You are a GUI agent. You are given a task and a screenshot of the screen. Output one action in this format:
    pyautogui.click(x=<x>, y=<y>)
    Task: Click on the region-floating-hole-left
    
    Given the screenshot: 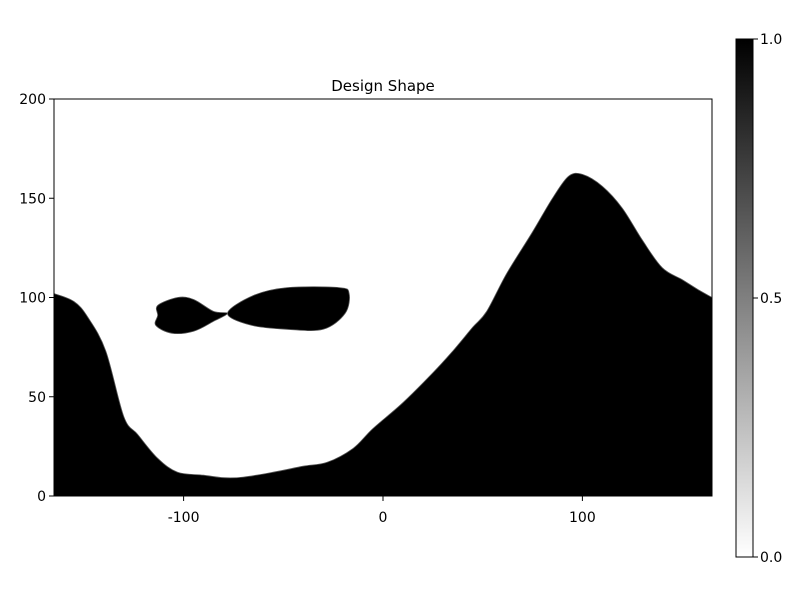 What is the action you would take?
    pyautogui.click(x=191, y=315)
    